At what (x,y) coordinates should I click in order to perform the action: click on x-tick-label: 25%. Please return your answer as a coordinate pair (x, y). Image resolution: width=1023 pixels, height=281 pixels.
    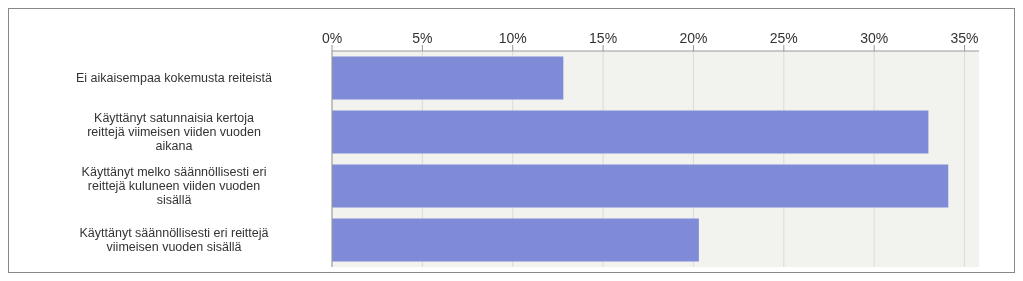
    Looking at the image, I should click on (783, 38).